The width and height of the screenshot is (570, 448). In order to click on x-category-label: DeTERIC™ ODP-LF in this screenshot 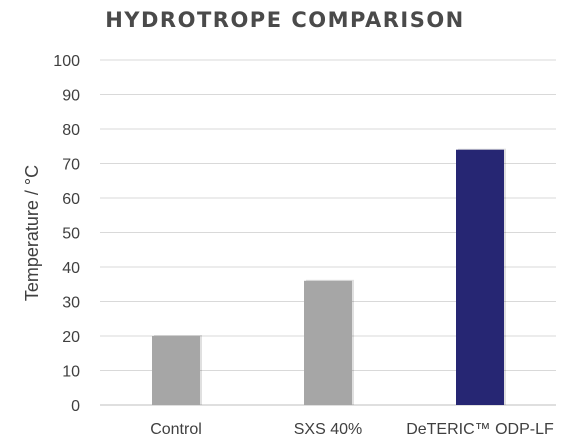, I will do `click(480, 429)`.